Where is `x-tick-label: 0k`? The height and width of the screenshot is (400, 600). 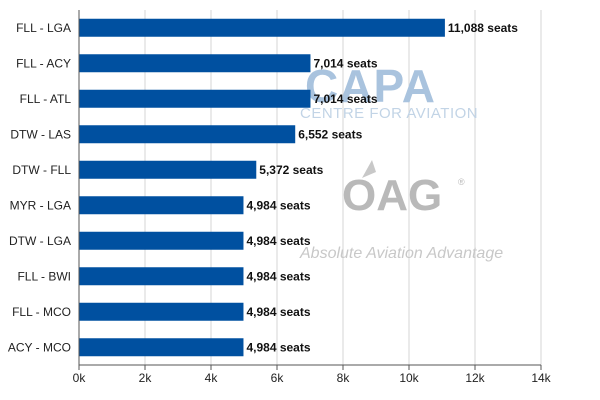
x-tick-label: 0k is located at coordinates (80, 378).